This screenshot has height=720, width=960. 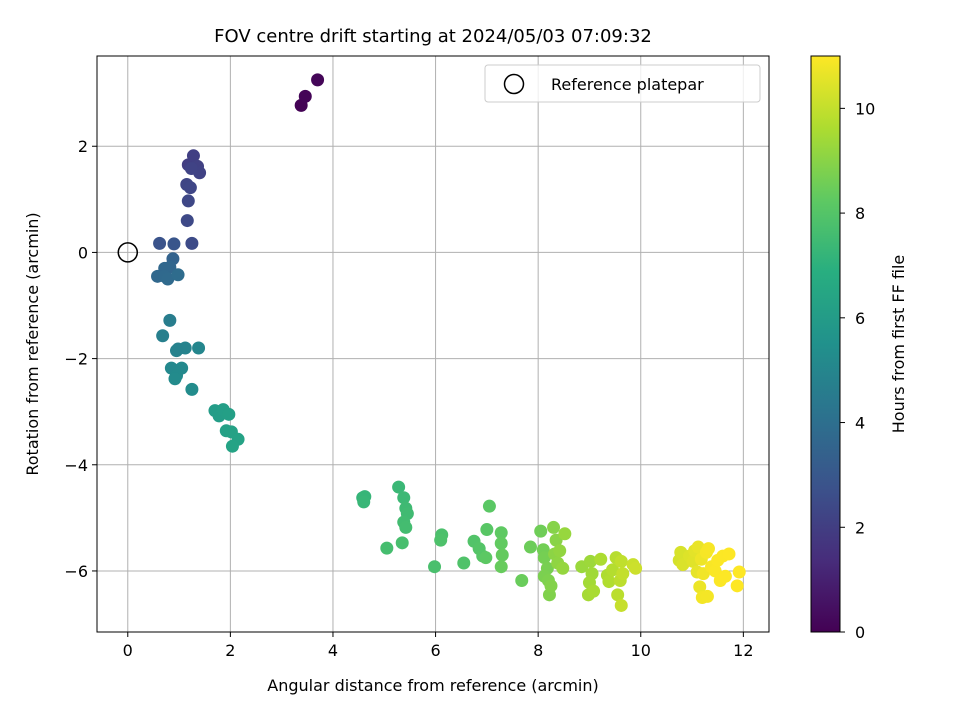 I want to click on x-tick-label: 10, so click(x=641, y=650).